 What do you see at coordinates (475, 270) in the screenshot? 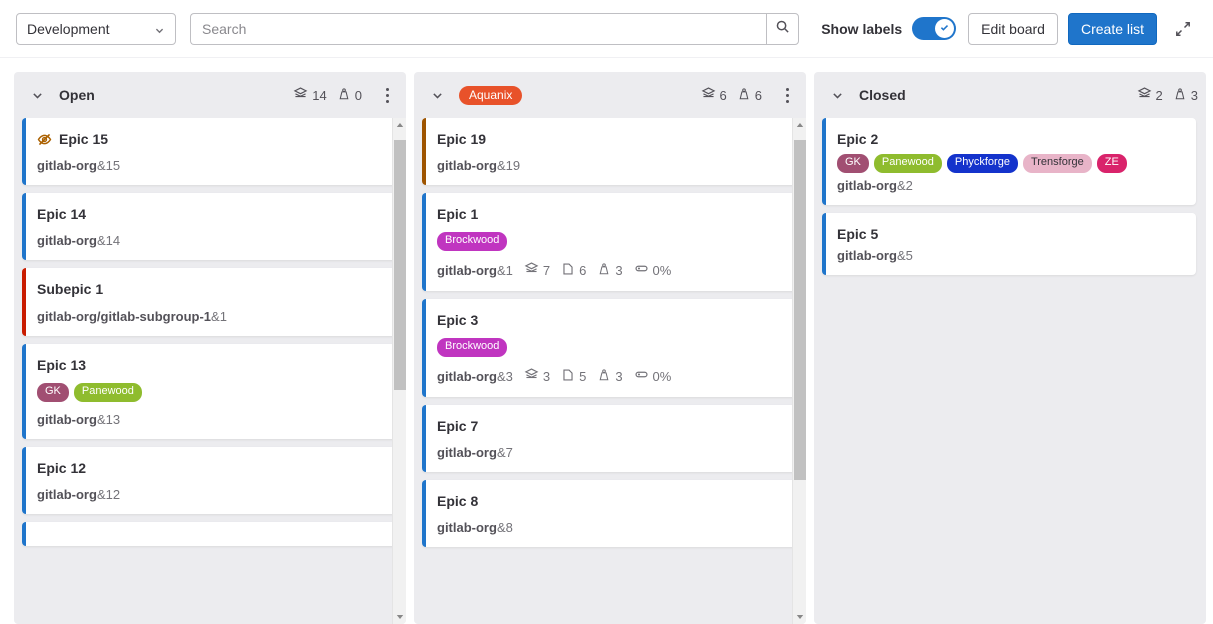
I see `epic-reference: gitlab-org&1` at bounding box center [475, 270].